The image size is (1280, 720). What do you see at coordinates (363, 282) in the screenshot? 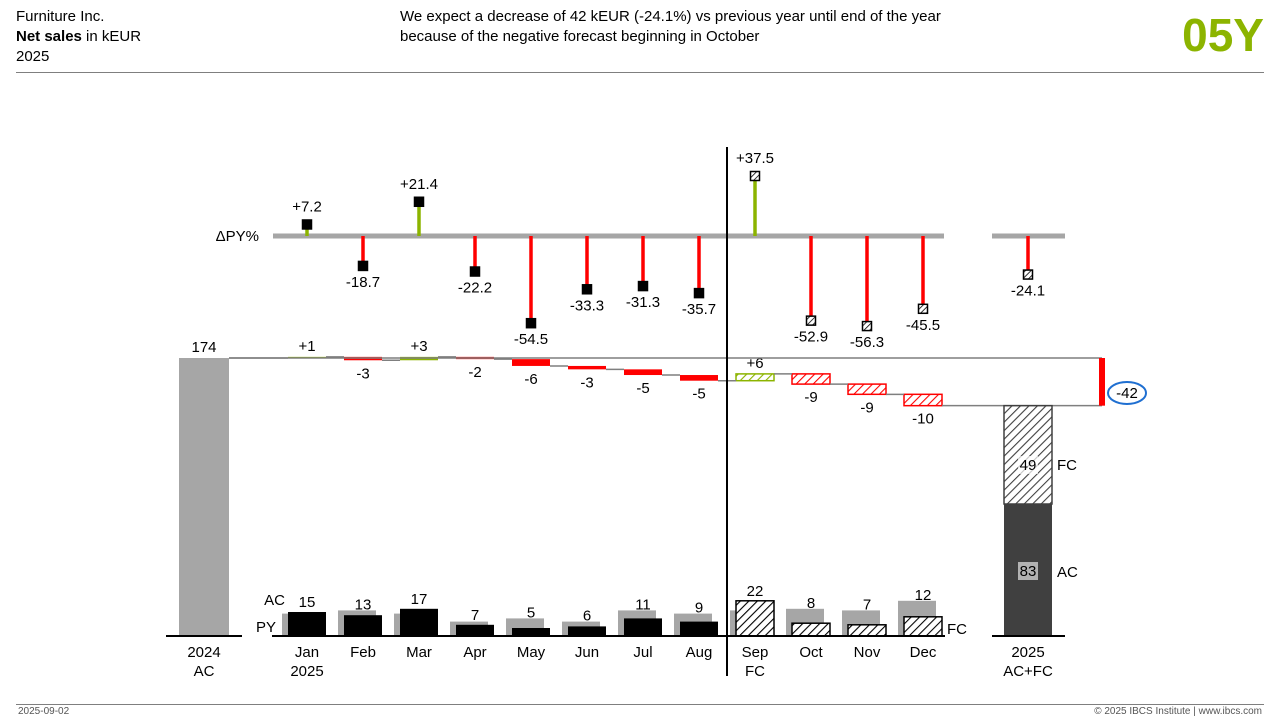
I see `pct-feb-label: -18.7` at bounding box center [363, 282].